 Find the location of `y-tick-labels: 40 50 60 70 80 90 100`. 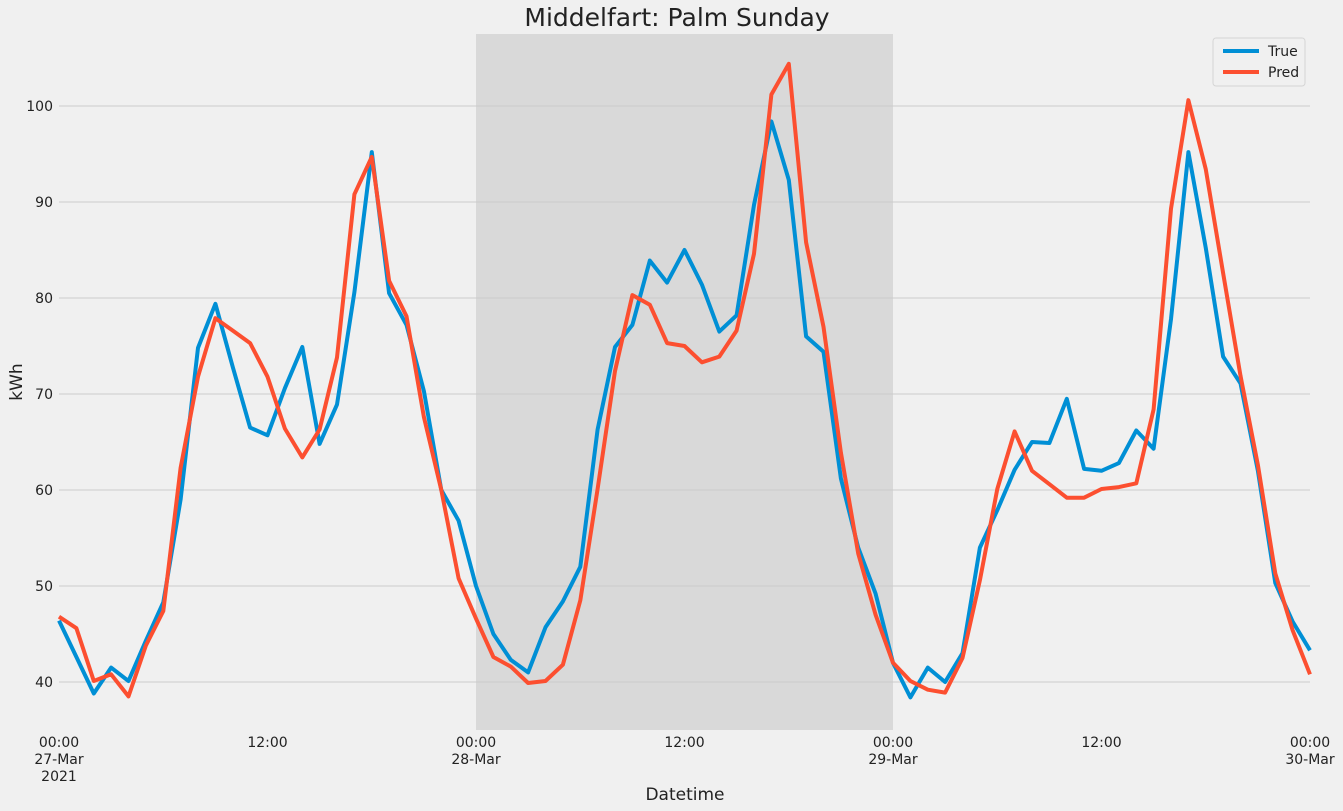

y-tick-labels: 40 50 60 70 80 90 100 is located at coordinates (39, 395).